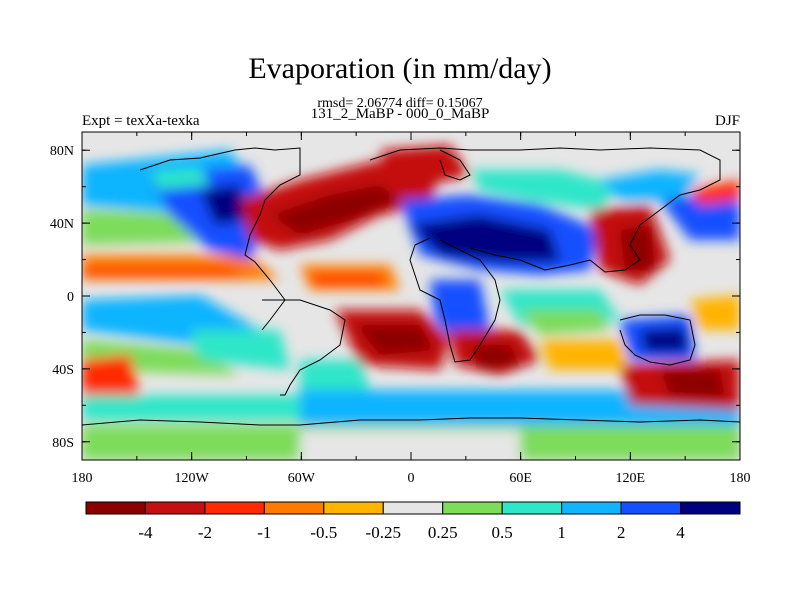  I want to click on lat-tick-label: 80N, so click(62, 151).